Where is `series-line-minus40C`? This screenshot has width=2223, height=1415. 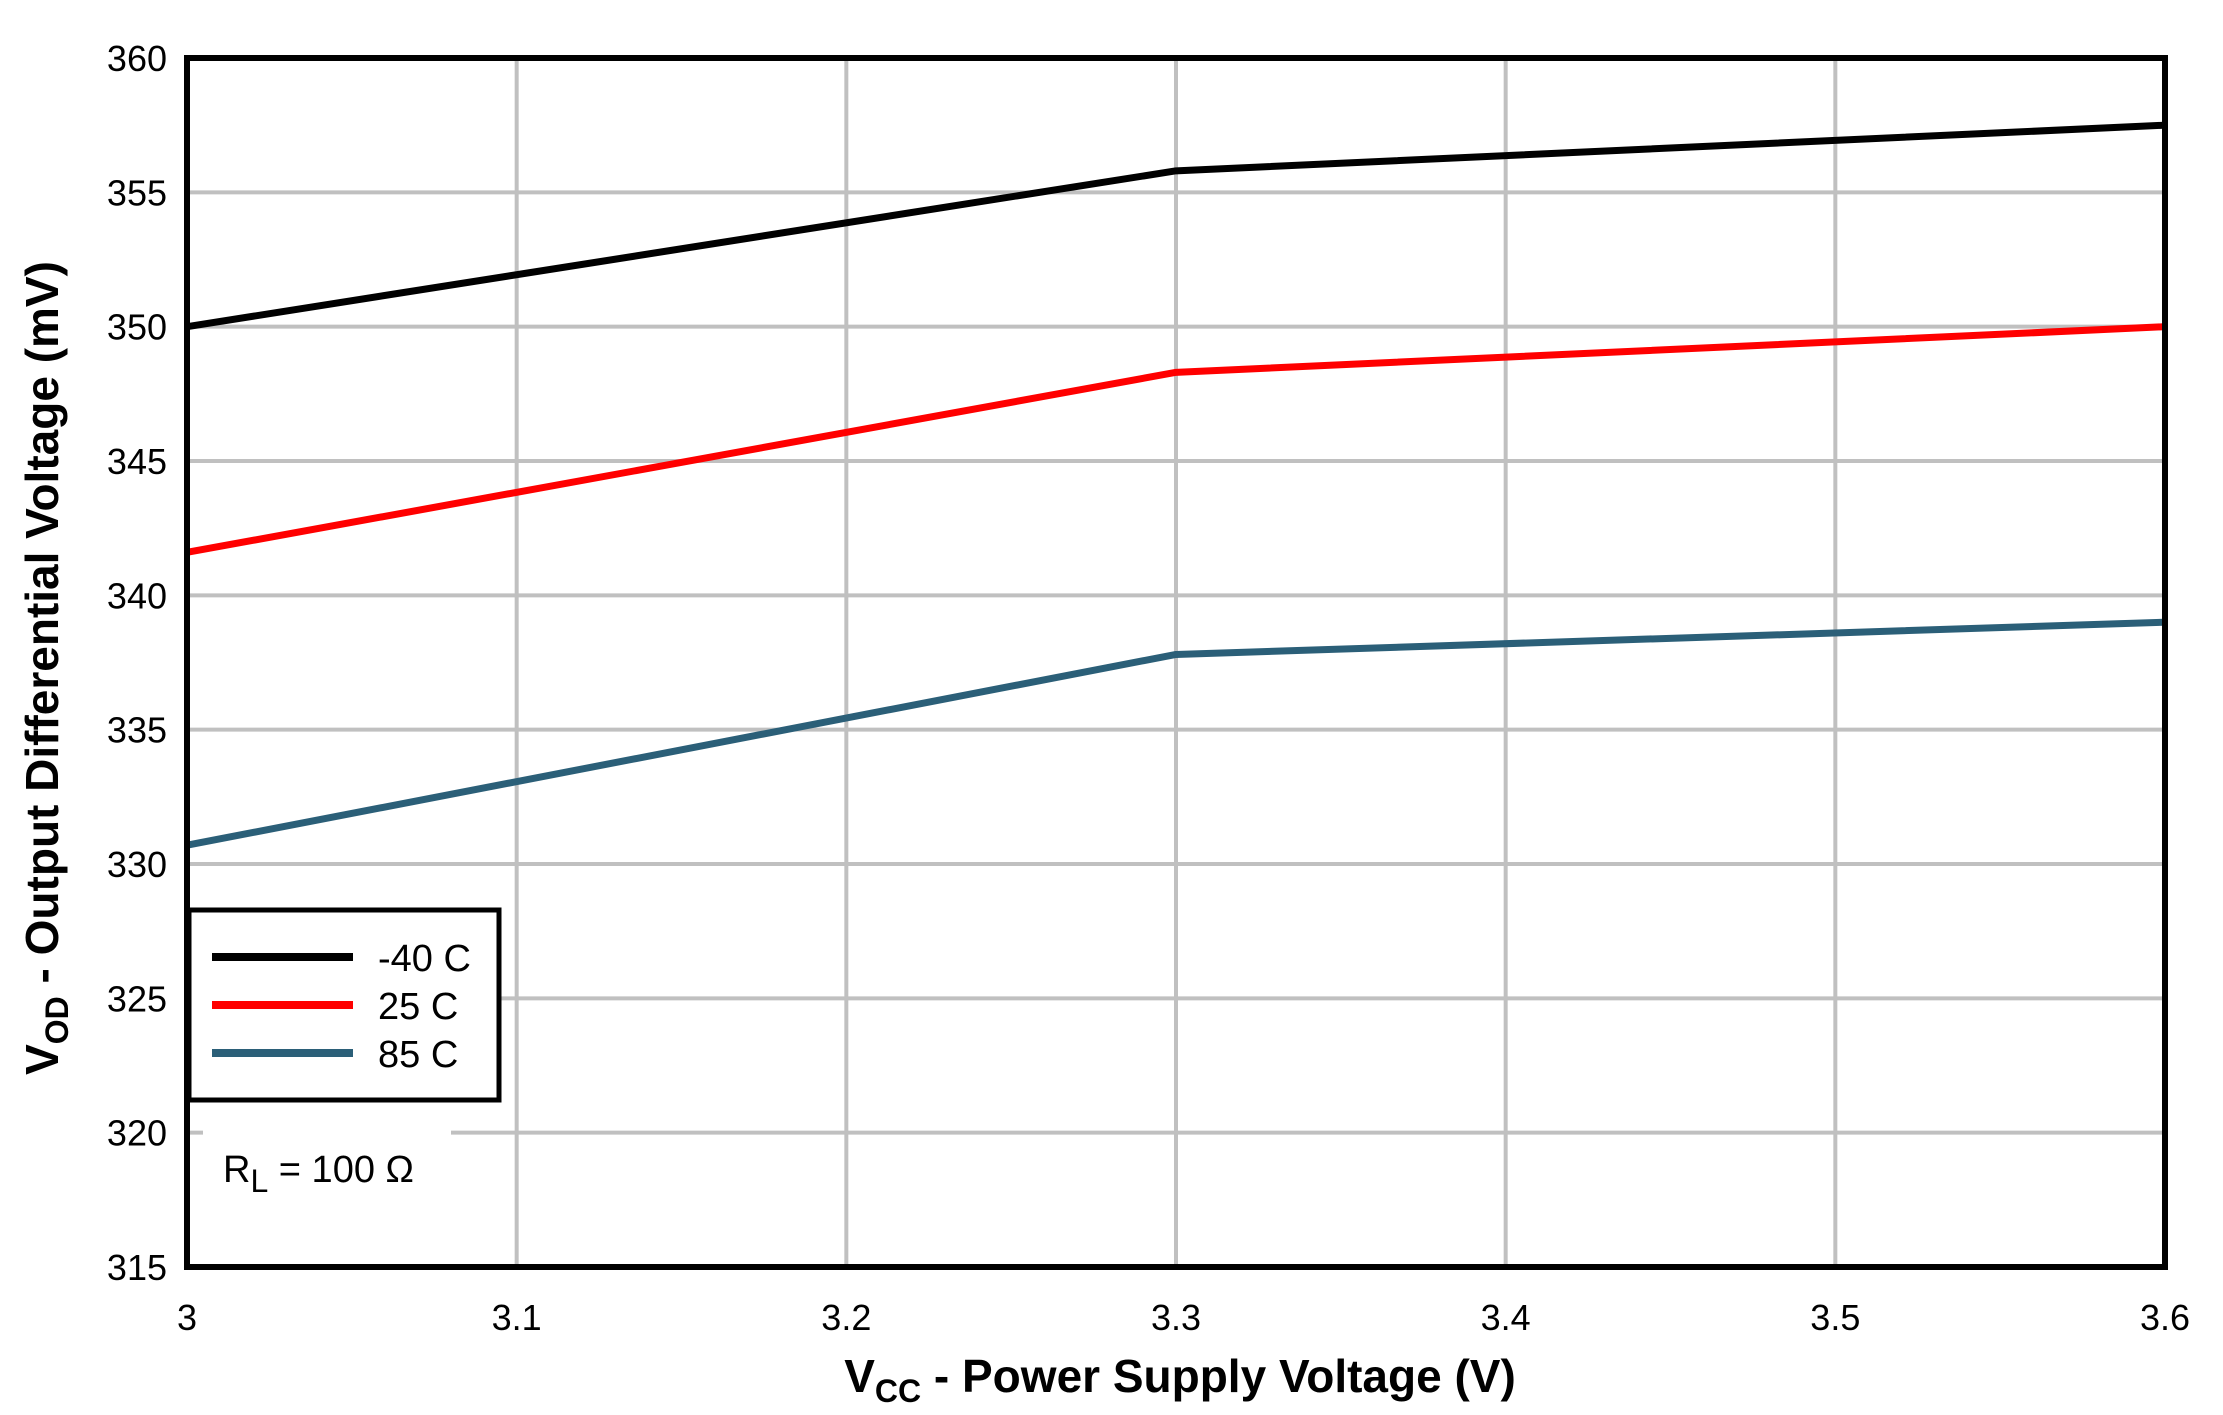 series-line-minus40C is located at coordinates (1176, 226).